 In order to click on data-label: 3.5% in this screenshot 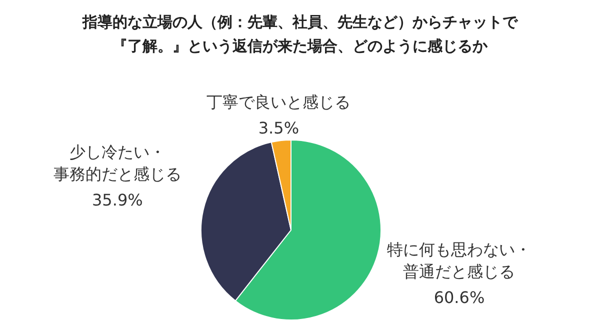, I will do `click(279, 128)`.